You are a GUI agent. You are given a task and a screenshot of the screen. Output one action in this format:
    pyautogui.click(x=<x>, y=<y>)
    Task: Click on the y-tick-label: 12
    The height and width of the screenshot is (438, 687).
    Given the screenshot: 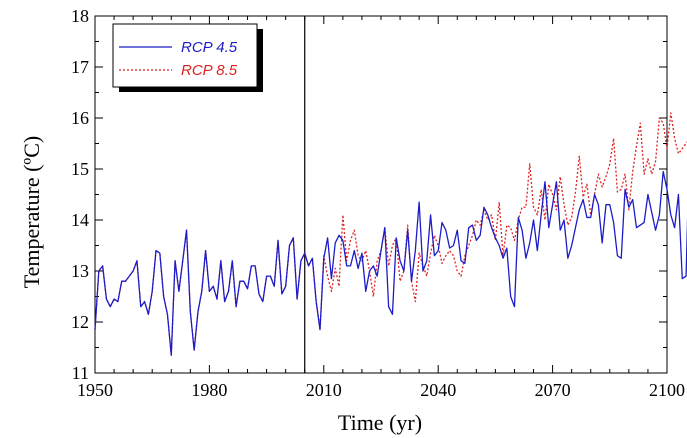 What is the action you would take?
    pyautogui.click(x=80, y=322)
    